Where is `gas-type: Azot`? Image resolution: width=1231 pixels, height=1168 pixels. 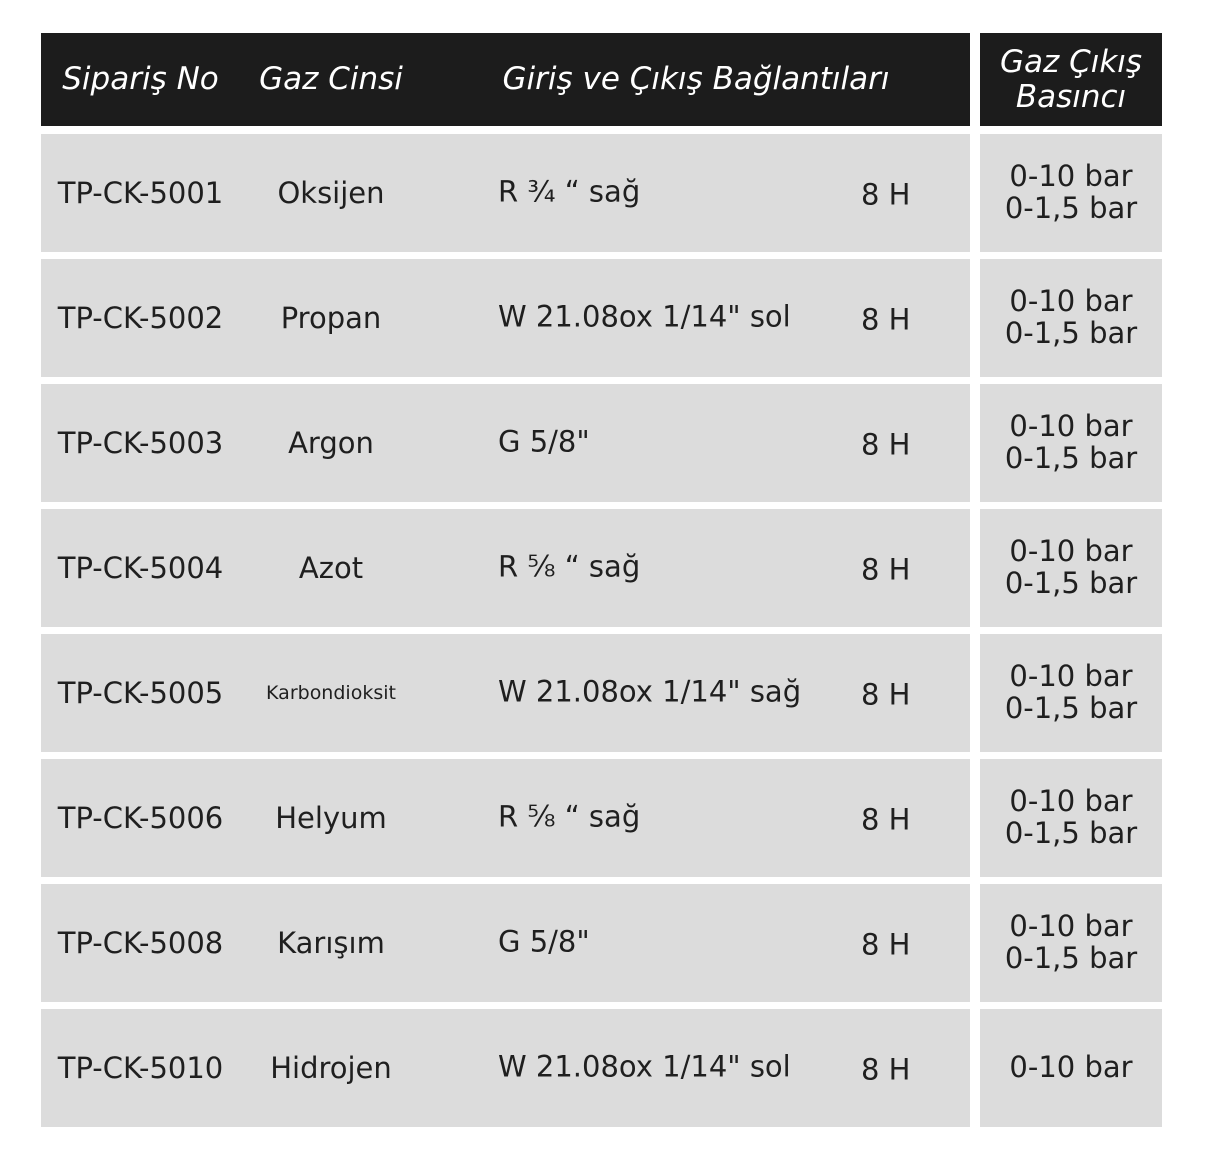 gas-type: Azot is located at coordinates (331, 568).